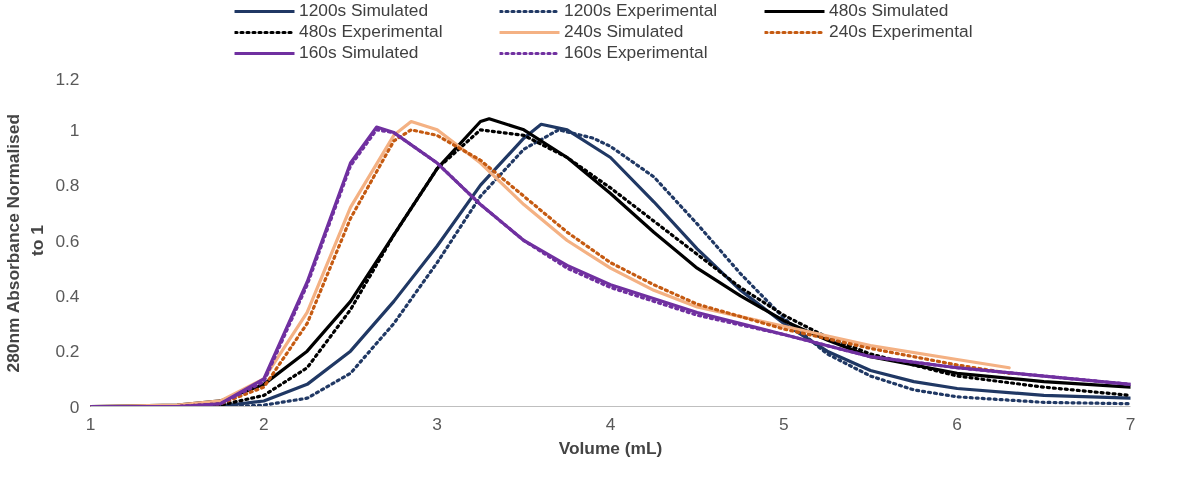 The height and width of the screenshot is (483, 1183). What do you see at coordinates (25, 243) in the screenshot?
I see `y-axis-title: 280nm Absorbance Normalised to 1` at bounding box center [25, 243].